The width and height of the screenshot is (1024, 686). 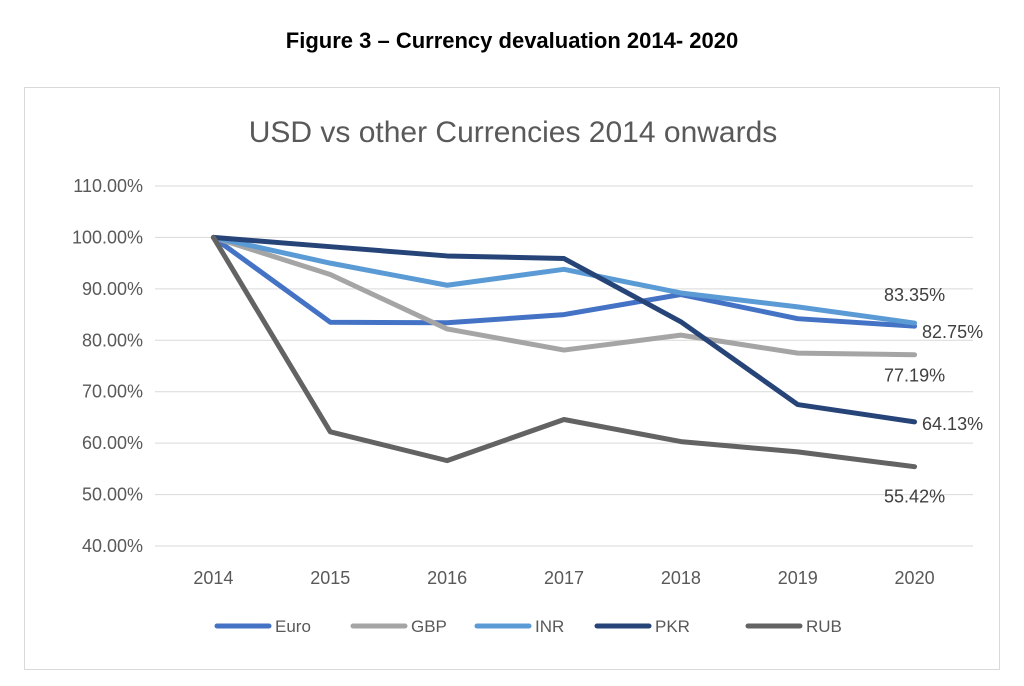 I want to click on y-tick-label: 60.00%, so click(x=112, y=443).